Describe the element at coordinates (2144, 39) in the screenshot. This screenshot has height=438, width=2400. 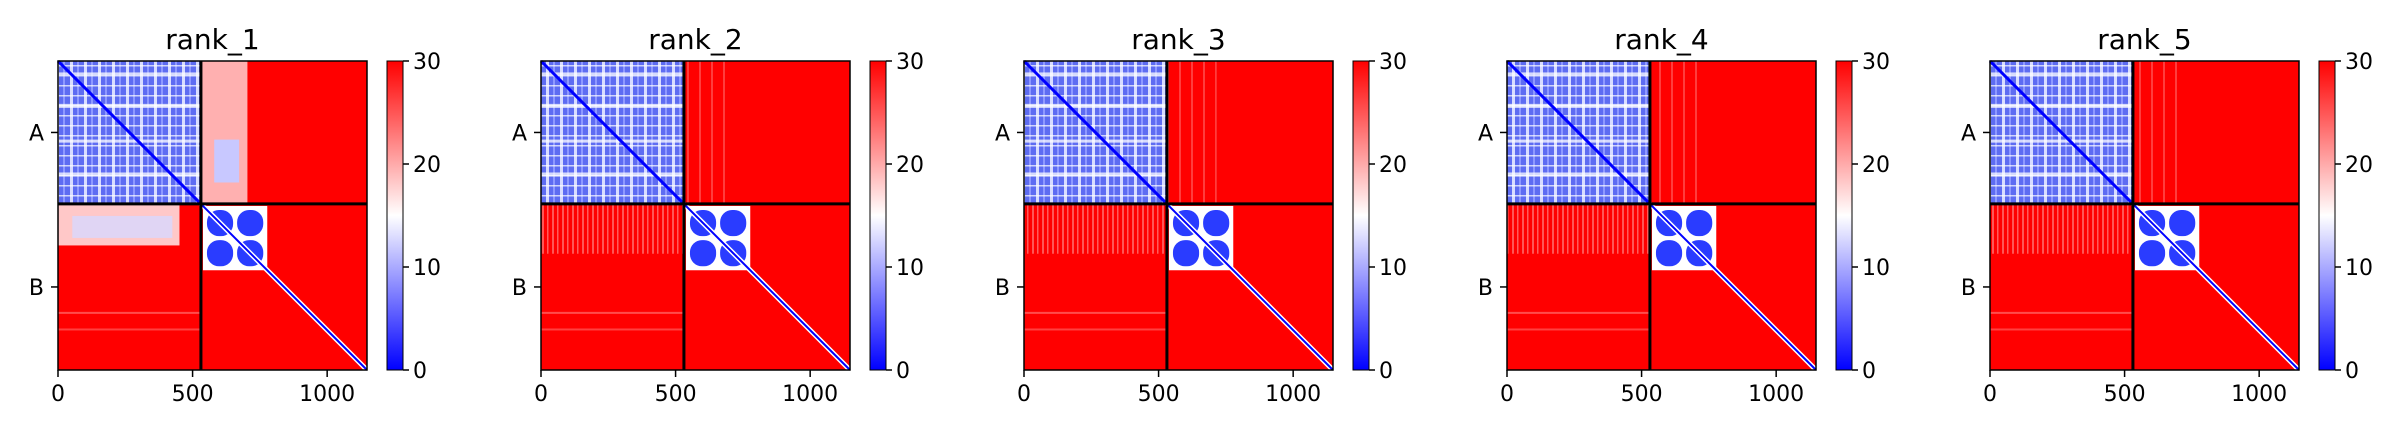
I see `panel-title: rank_5` at that location.